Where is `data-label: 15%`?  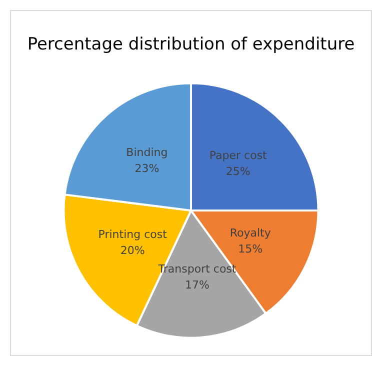 data-label: 15% is located at coordinates (250, 249).